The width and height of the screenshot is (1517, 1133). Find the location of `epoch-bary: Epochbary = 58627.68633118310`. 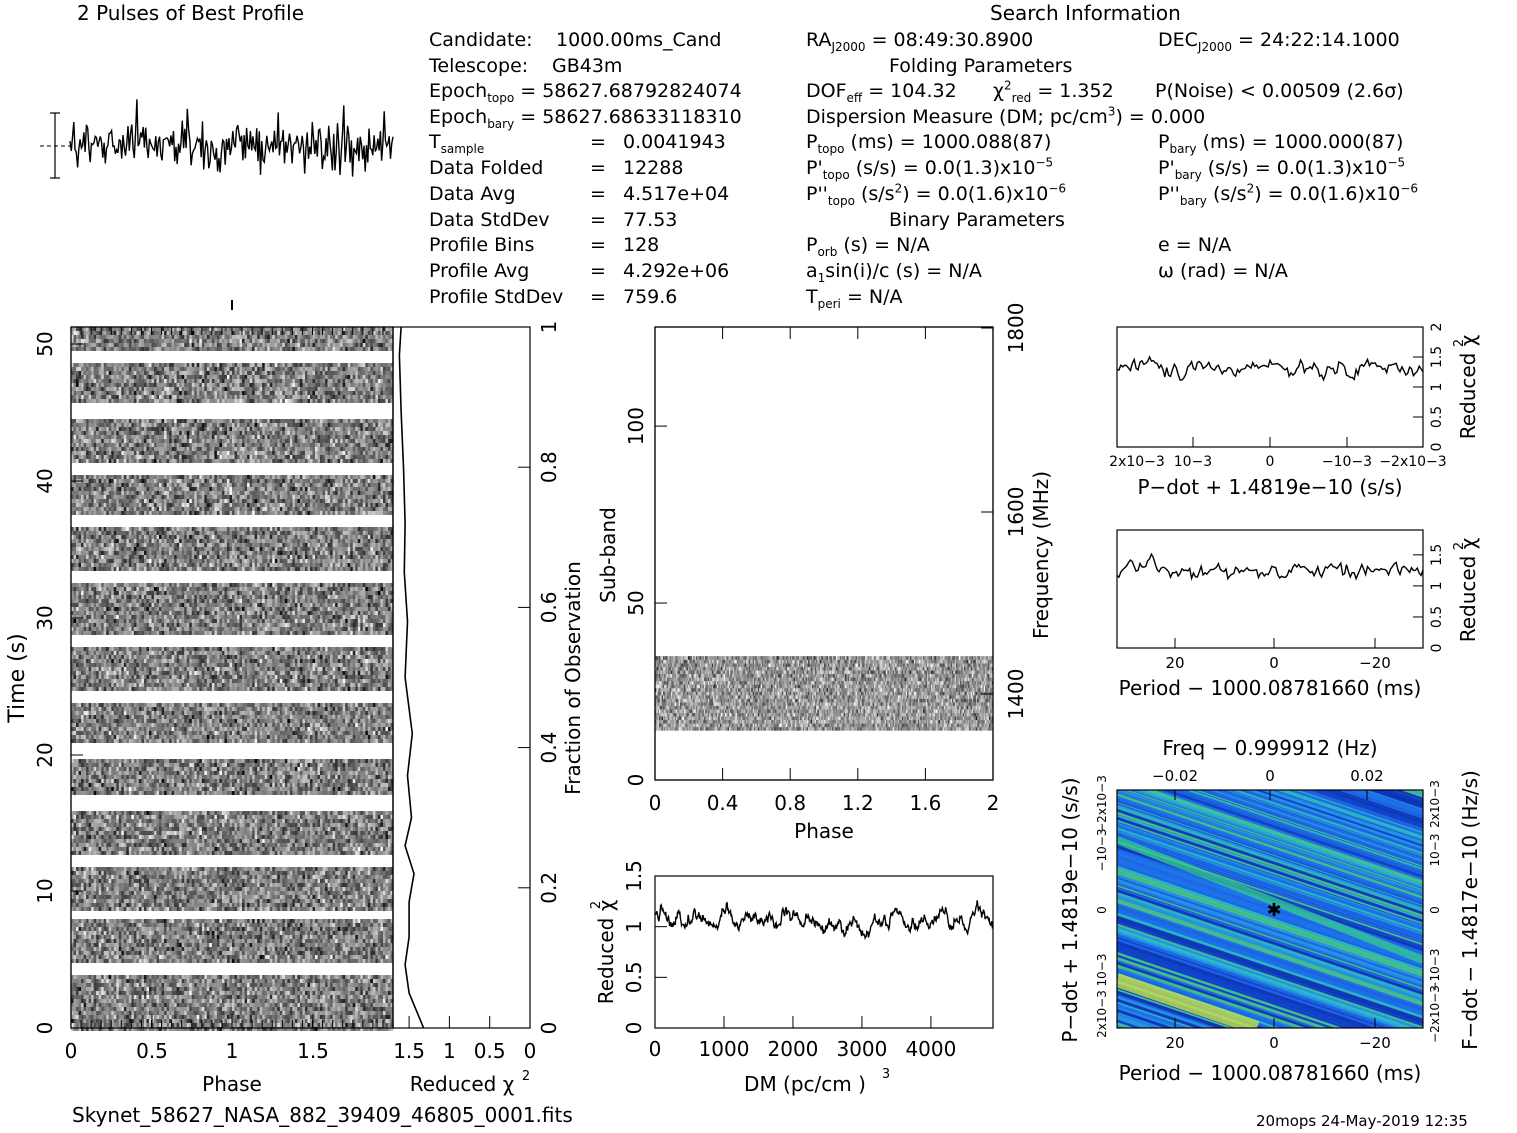

epoch-bary: Epochbary = 58627.68633118310 is located at coordinates (585, 117).